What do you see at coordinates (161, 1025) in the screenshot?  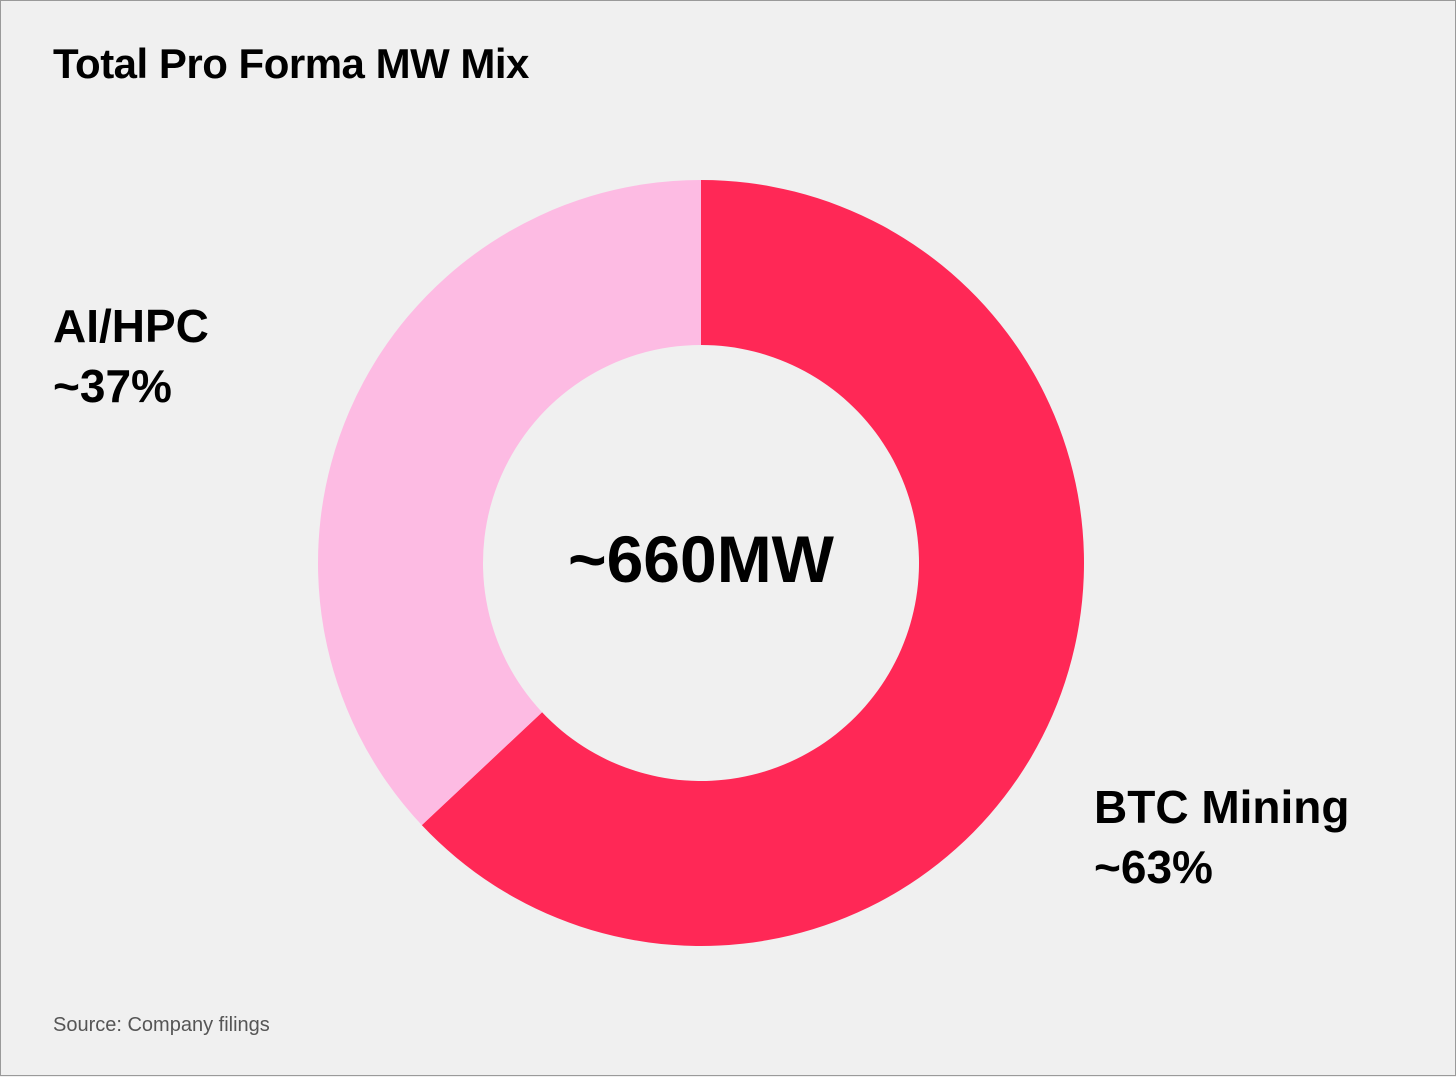 I see `source-note: Source: Company filings` at bounding box center [161, 1025].